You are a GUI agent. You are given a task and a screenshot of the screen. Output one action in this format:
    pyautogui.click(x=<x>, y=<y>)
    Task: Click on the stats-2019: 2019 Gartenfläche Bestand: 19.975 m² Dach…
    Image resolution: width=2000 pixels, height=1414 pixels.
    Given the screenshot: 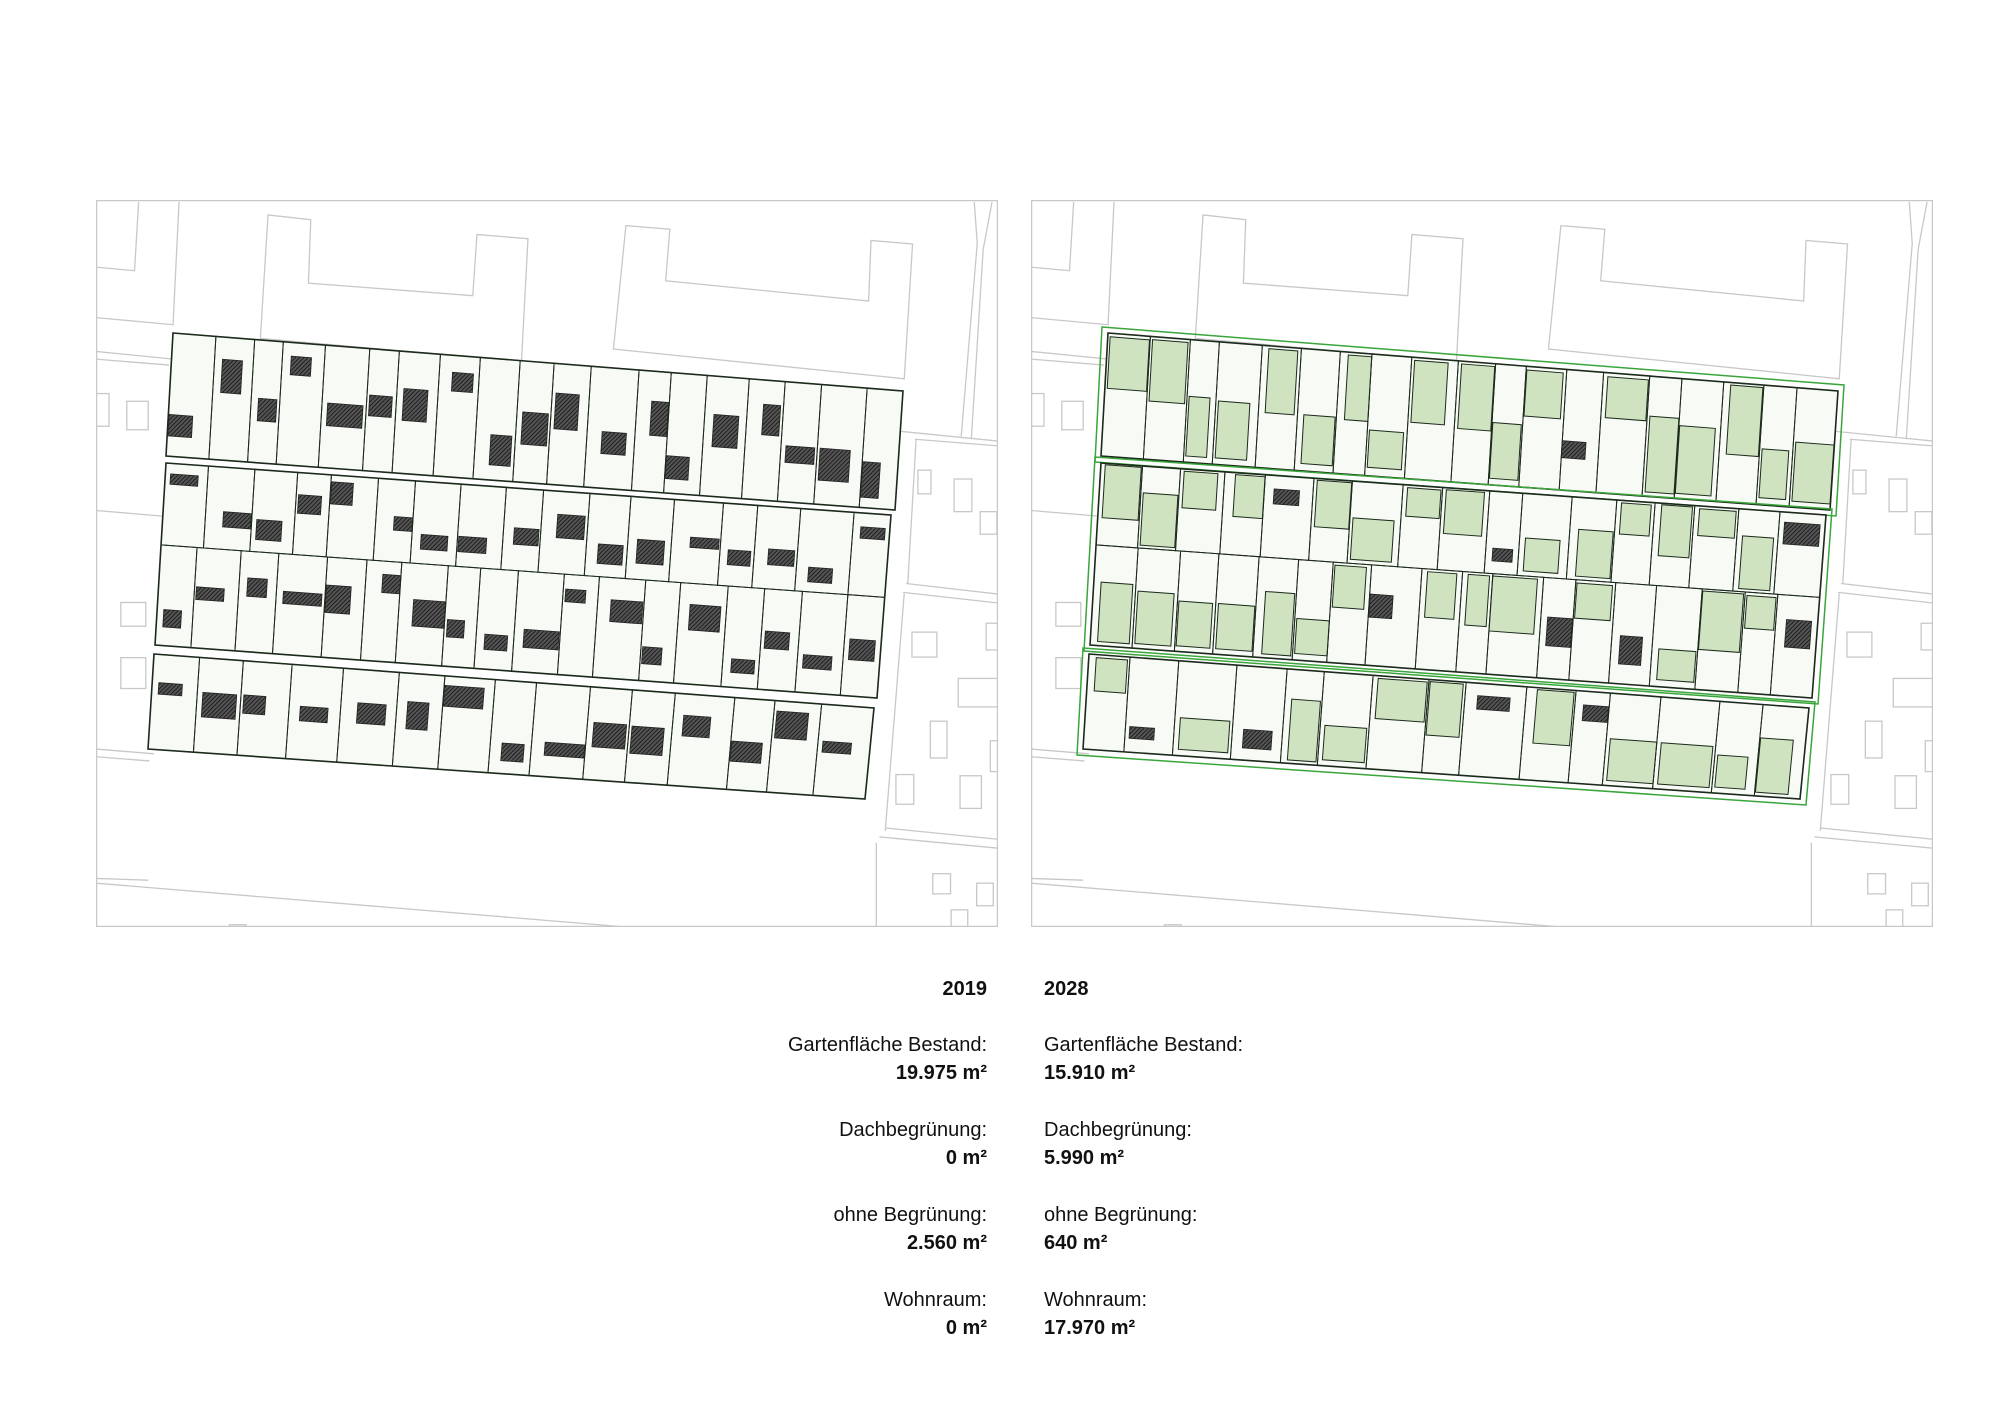 What is the action you would take?
    pyautogui.click(x=787, y=1173)
    